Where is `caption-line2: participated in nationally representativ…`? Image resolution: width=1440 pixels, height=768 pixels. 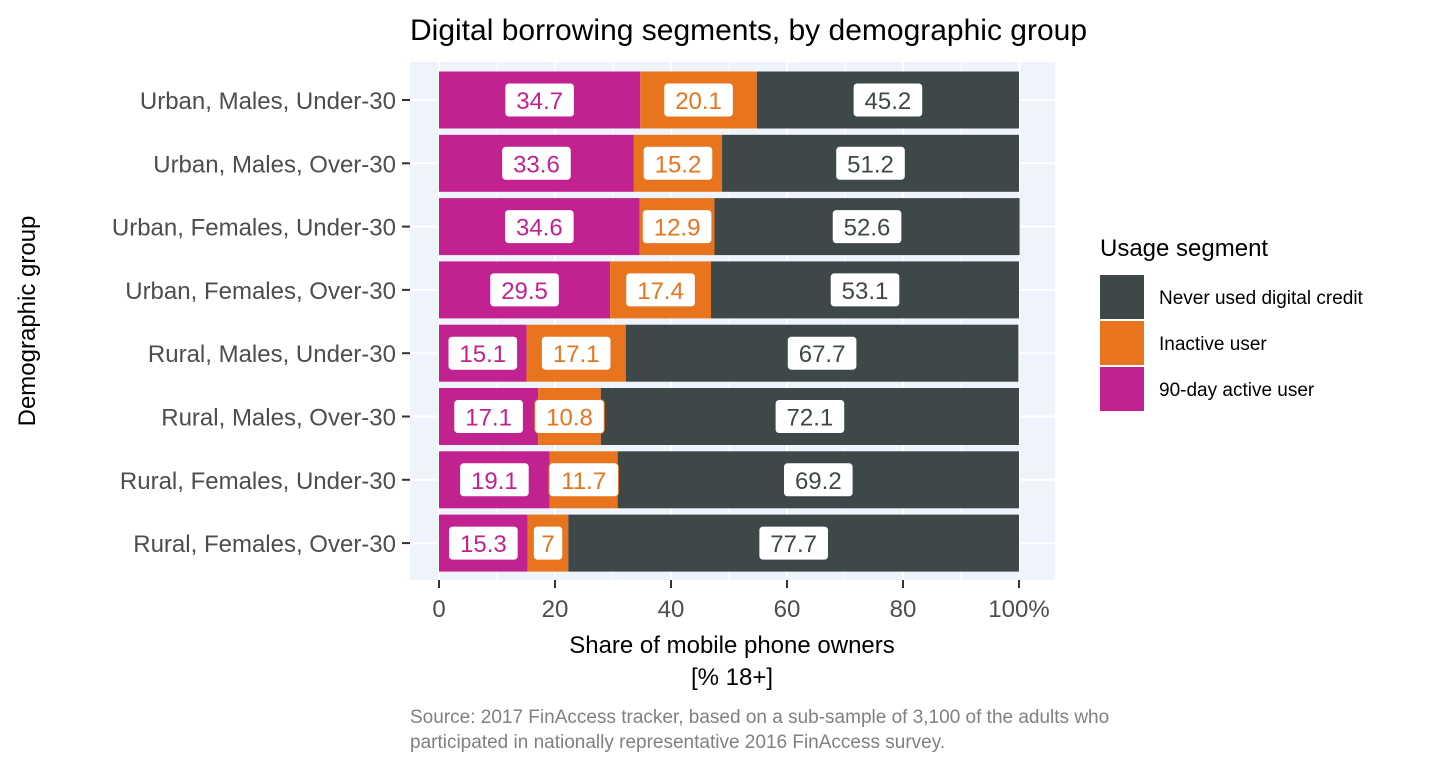 caption-line2: participated in nationally representativ… is located at coordinates (677, 742).